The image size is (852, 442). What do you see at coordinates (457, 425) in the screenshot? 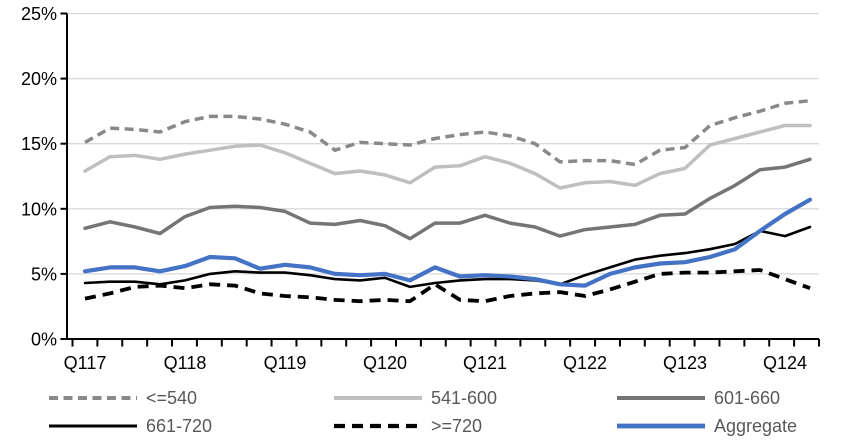
I see `legend-label: >=720` at bounding box center [457, 425].